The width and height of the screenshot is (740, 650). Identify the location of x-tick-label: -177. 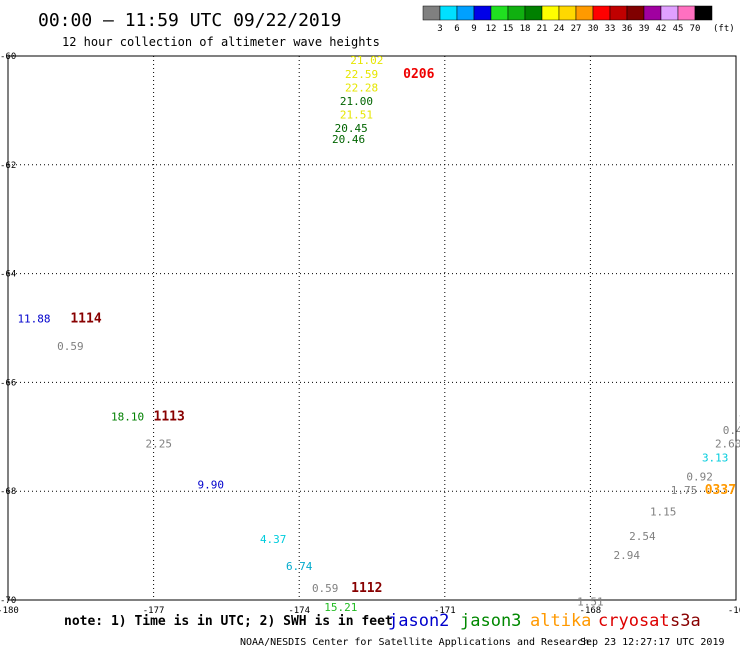
(154, 611).